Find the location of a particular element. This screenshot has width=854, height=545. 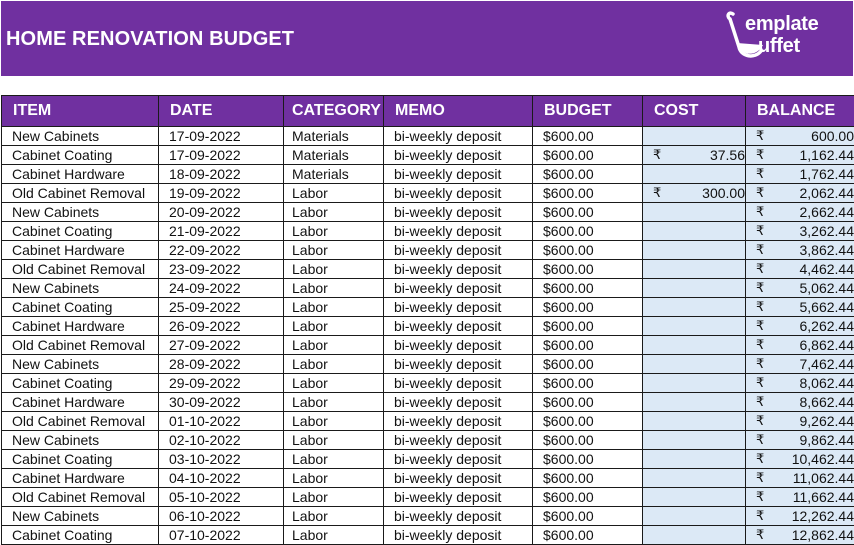

date-cell: 01-10-2022 is located at coordinates (221, 421).